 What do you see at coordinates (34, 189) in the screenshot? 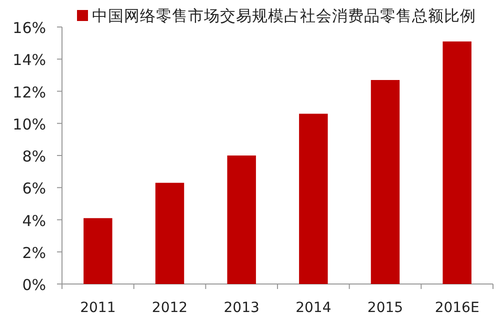
I see `y-tick-label: 6%` at bounding box center [34, 189].